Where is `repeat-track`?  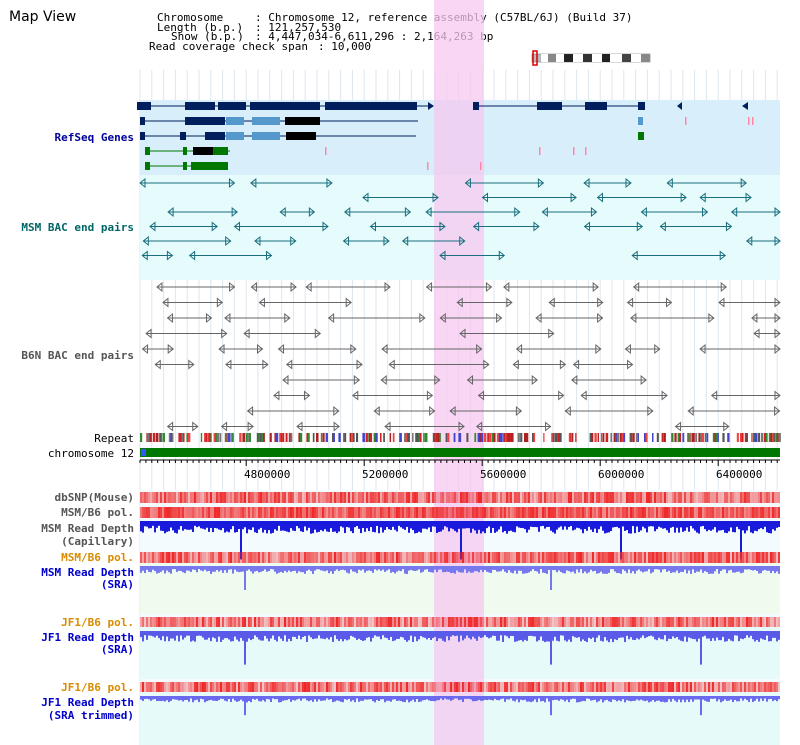
repeat-track is located at coordinates (460, 437).